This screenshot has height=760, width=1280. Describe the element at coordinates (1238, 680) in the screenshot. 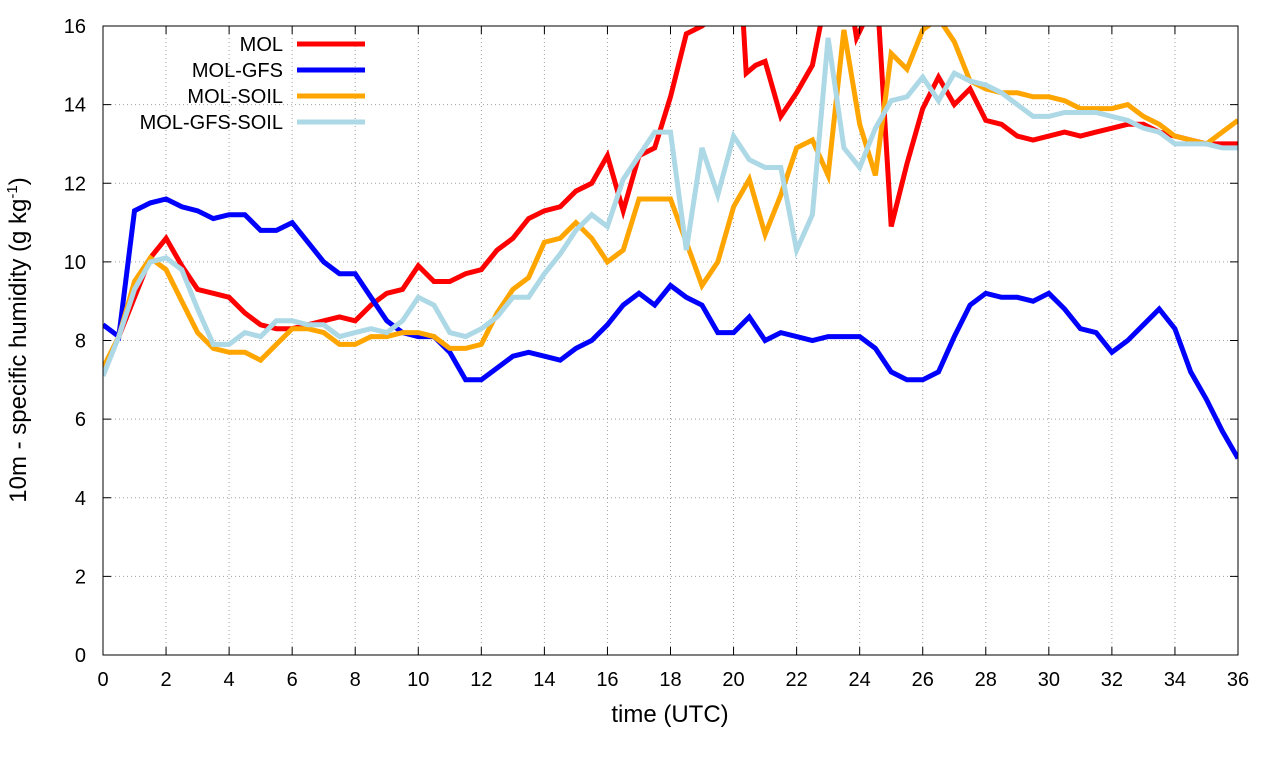

I see `x-tick-label: 36` at that location.